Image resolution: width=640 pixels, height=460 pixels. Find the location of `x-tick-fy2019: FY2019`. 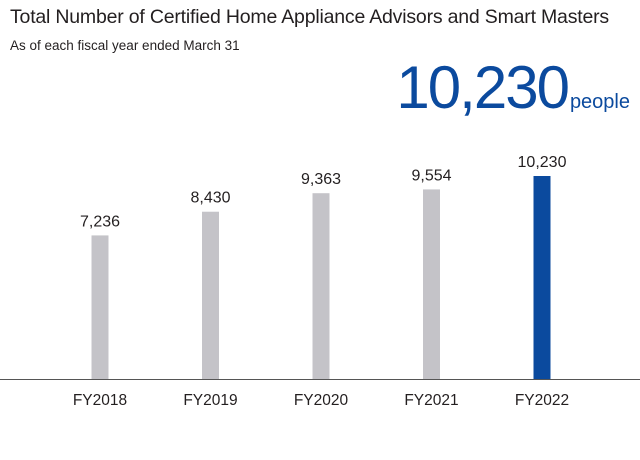

x-tick-fy2019: FY2019 is located at coordinates (210, 400).